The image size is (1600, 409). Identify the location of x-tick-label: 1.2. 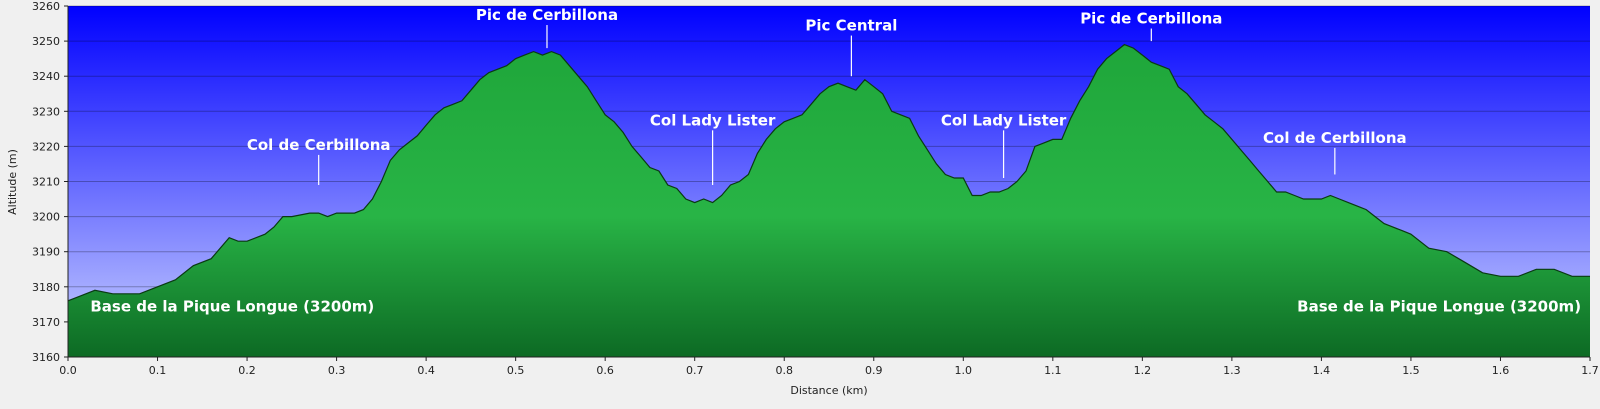
(1143, 370).